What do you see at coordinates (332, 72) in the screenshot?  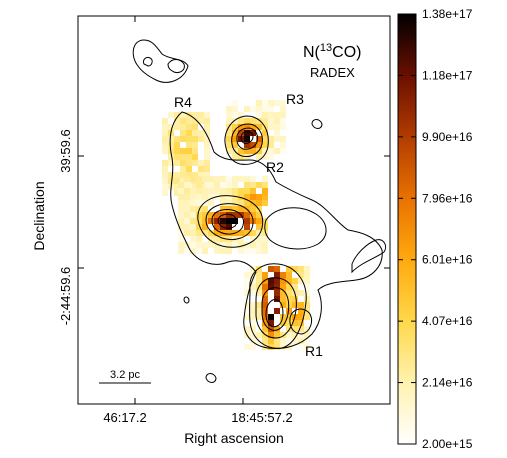 I see `chart-subtitle: RADEX` at bounding box center [332, 72].